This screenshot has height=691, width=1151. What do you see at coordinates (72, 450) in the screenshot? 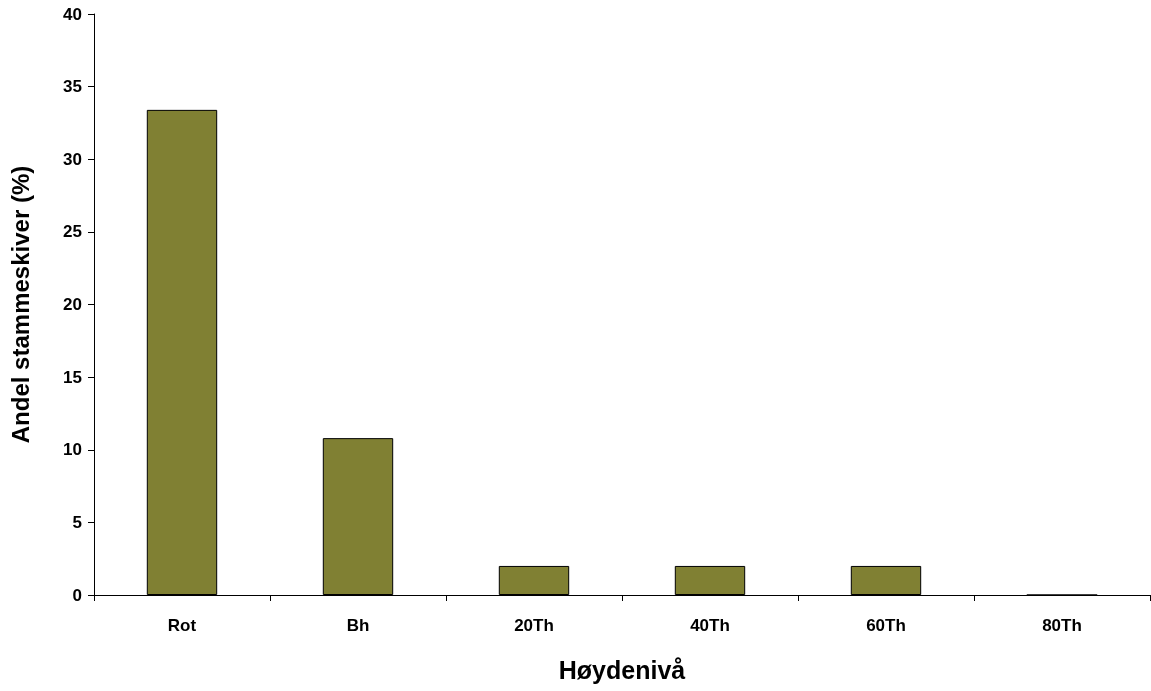
I see `y-tick-label: 10` at bounding box center [72, 450].